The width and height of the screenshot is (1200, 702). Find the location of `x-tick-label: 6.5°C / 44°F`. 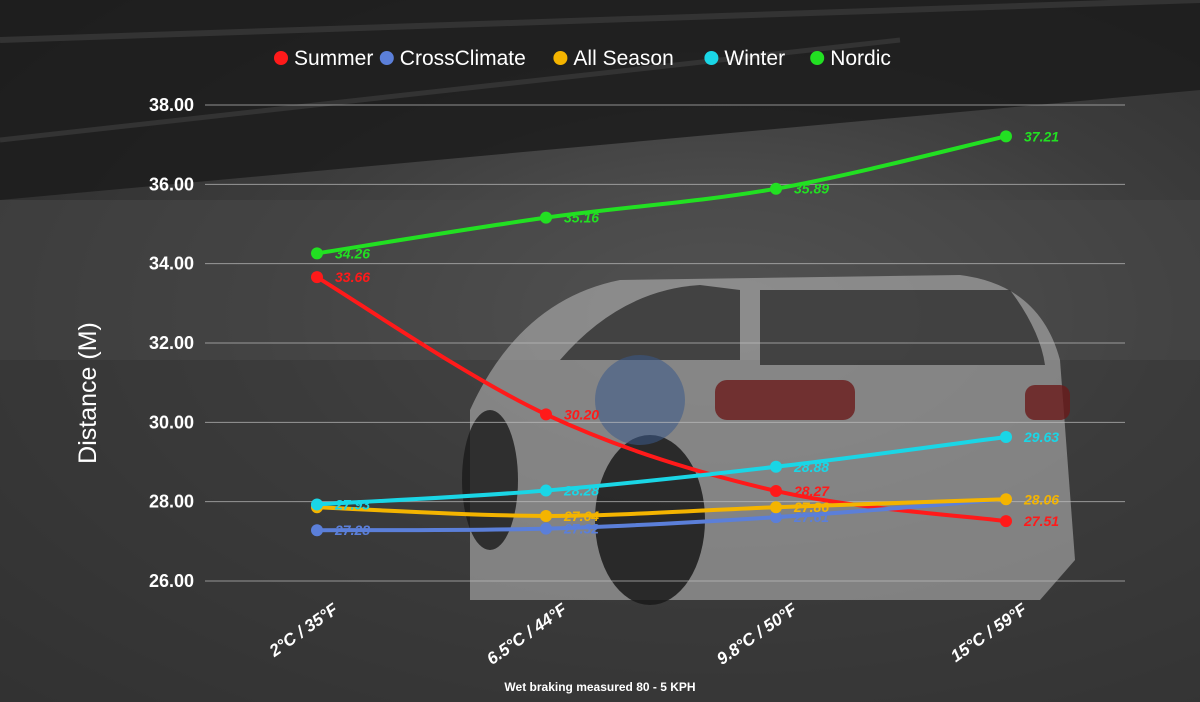

x-tick-label: 6.5°C / 44°F is located at coordinates (527, 633).